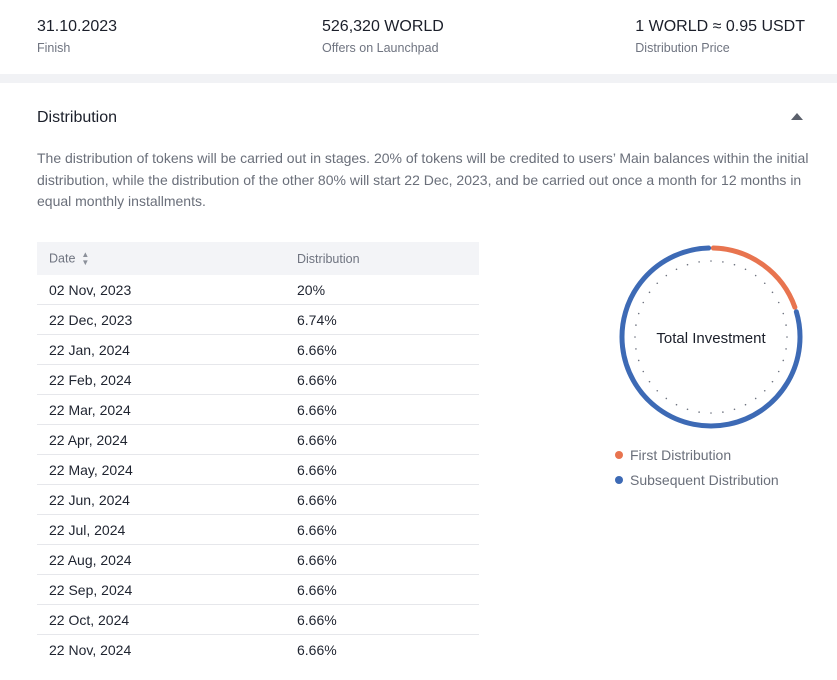  I want to click on stat-price: 1 WORLD ≈ 0.95 USDT Distribution Price, so click(720, 36).